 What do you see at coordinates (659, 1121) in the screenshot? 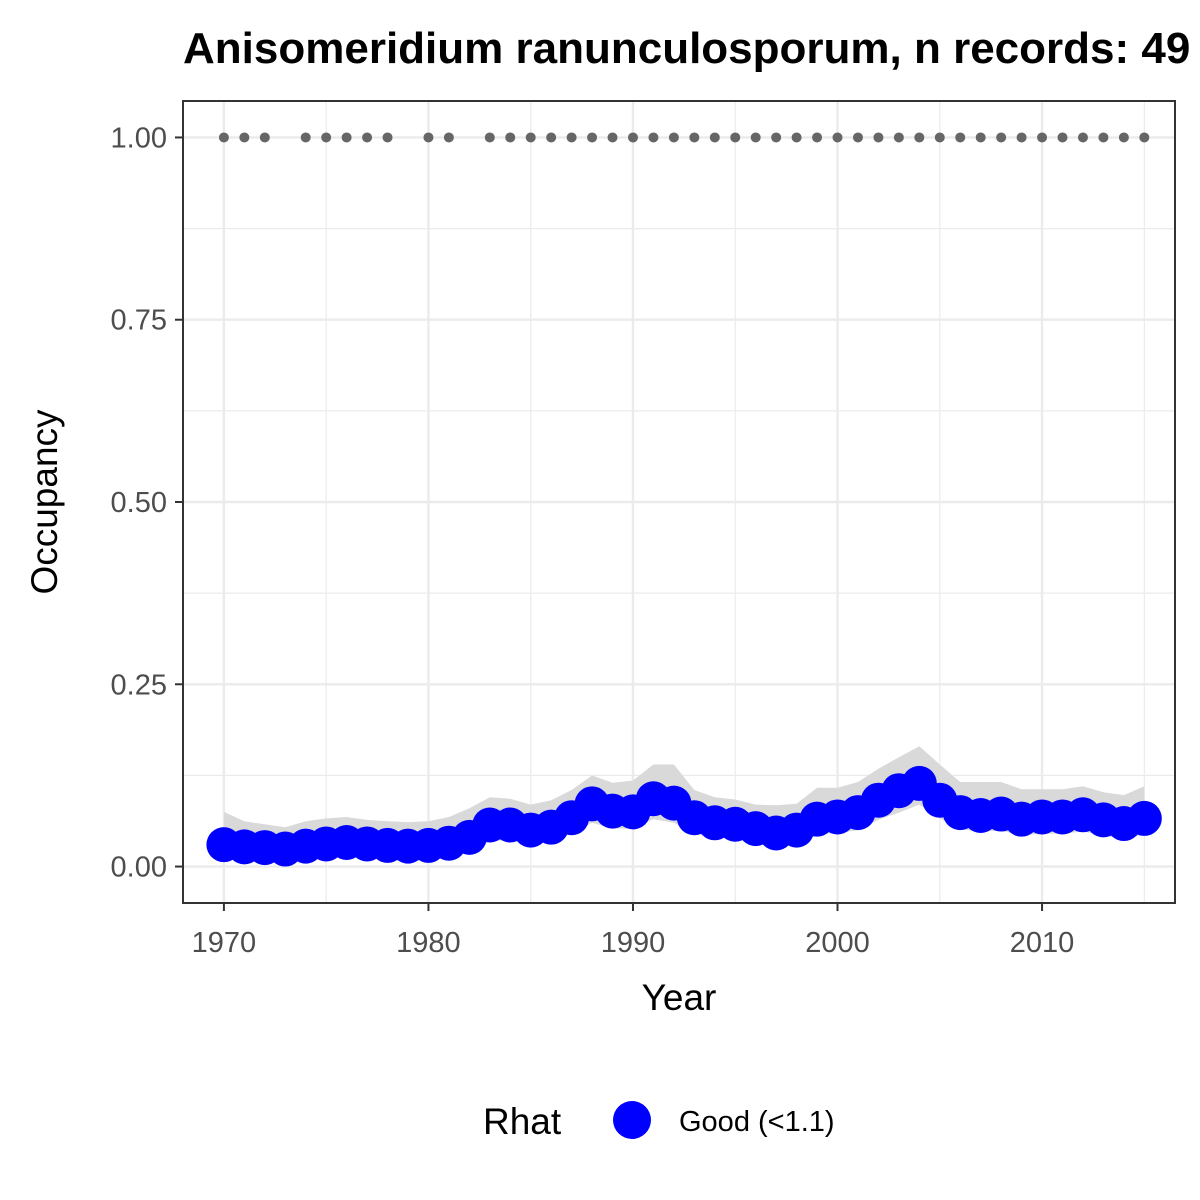
I see `legend: Rhat Good (<1.1)` at bounding box center [659, 1121].